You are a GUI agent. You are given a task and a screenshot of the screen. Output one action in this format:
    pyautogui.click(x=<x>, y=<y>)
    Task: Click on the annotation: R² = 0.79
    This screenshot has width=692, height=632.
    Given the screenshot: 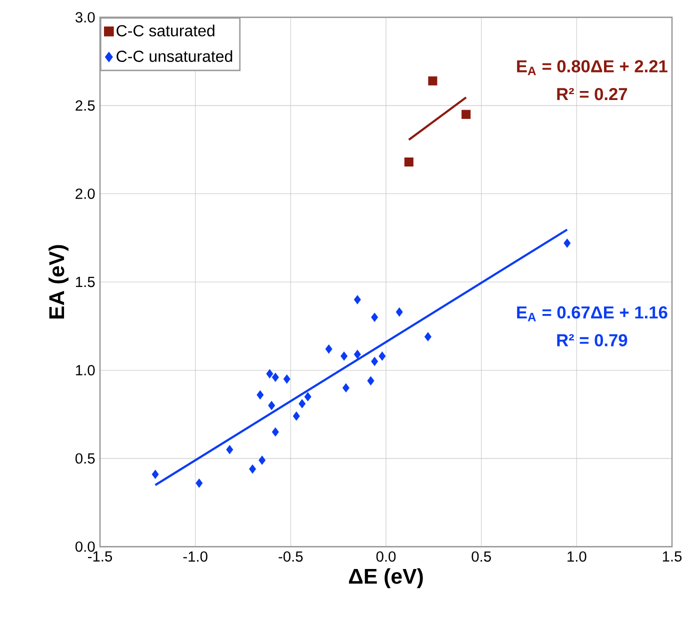 What is the action you would take?
    pyautogui.click(x=592, y=340)
    